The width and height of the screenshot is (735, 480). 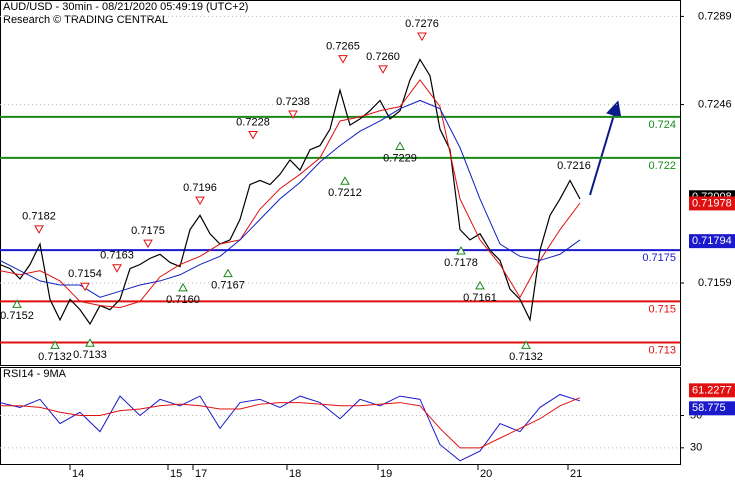 I want to click on low-label: 0.7152, so click(x=17, y=316).